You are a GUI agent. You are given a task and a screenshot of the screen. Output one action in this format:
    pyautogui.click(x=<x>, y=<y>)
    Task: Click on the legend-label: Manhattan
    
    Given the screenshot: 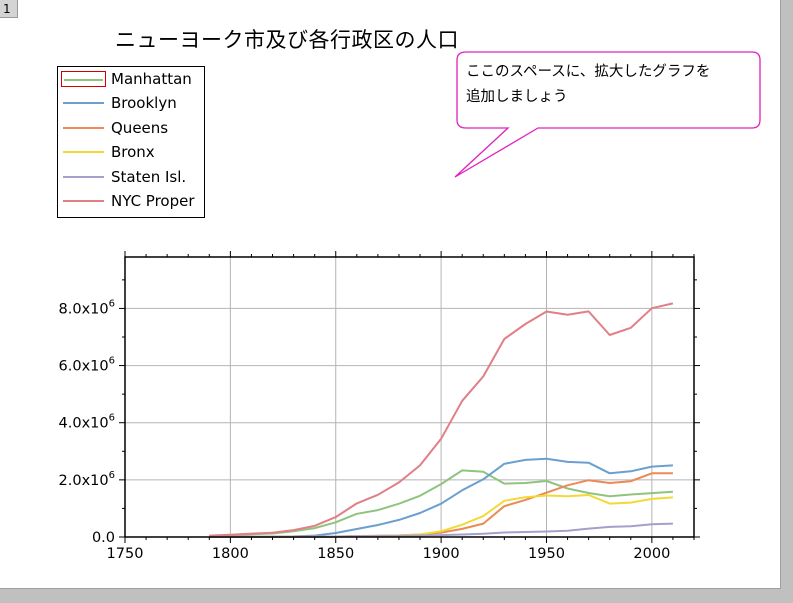 What is the action you would take?
    pyautogui.click(x=151, y=79)
    